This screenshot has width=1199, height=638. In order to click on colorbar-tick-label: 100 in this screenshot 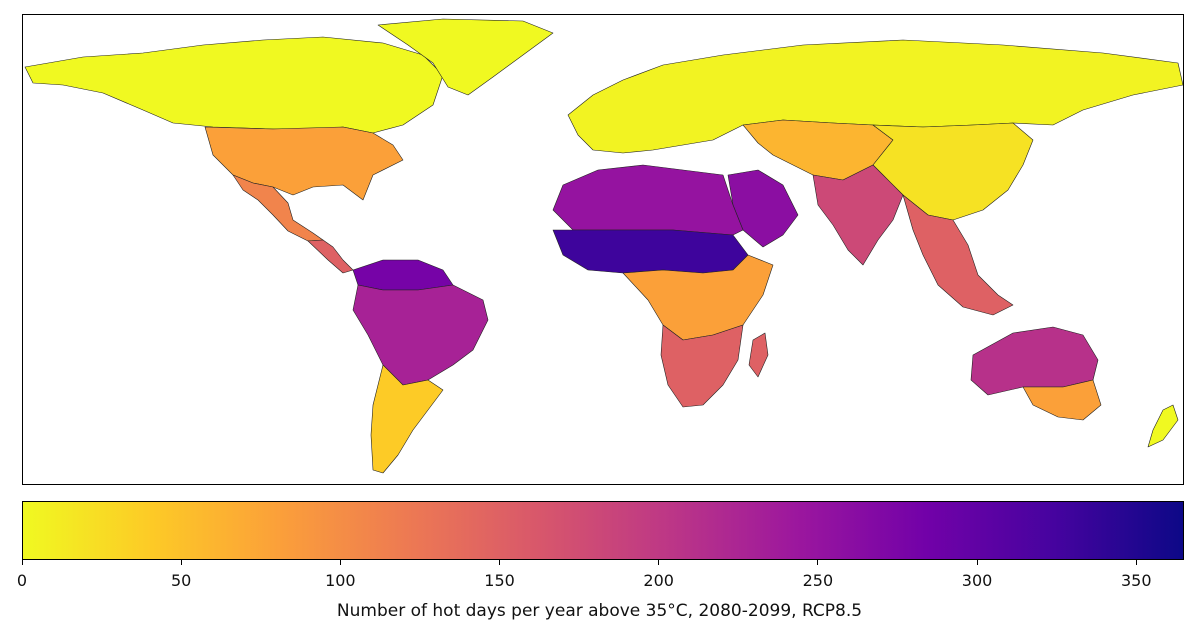, I will do `click(340, 580)`.